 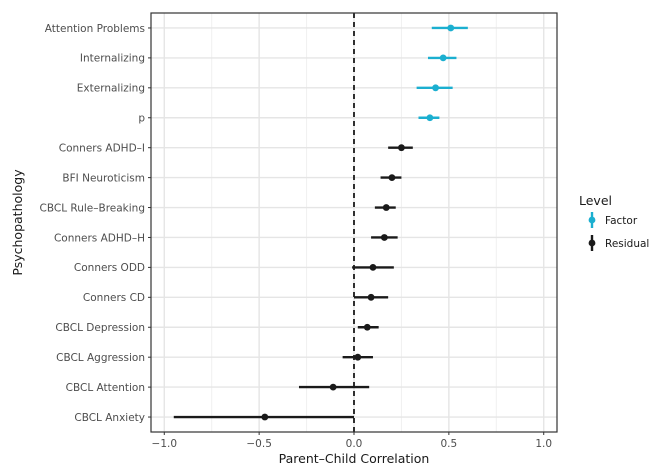 What do you see at coordinates (105, 388) in the screenshot?
I see `y-tick-label: CBCL Attention` at bounding box center [105, 388].